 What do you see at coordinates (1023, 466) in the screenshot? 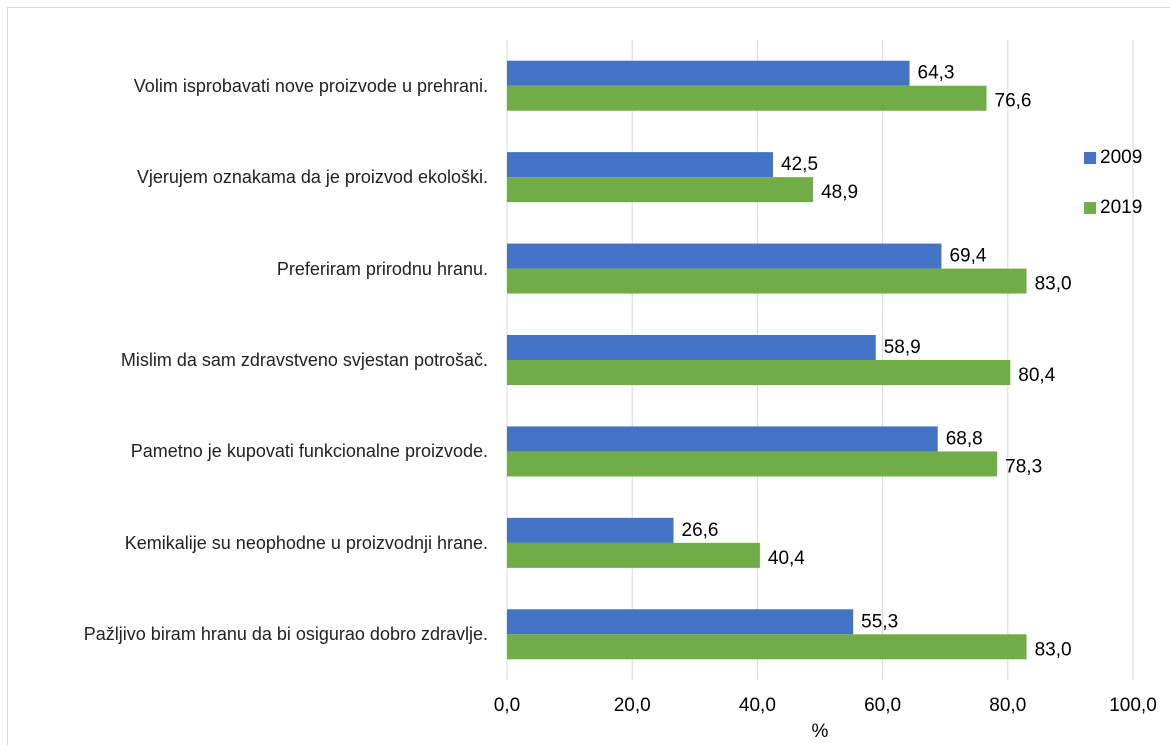
I see `value-label: 78,3` at bounding box center [1023, 466].